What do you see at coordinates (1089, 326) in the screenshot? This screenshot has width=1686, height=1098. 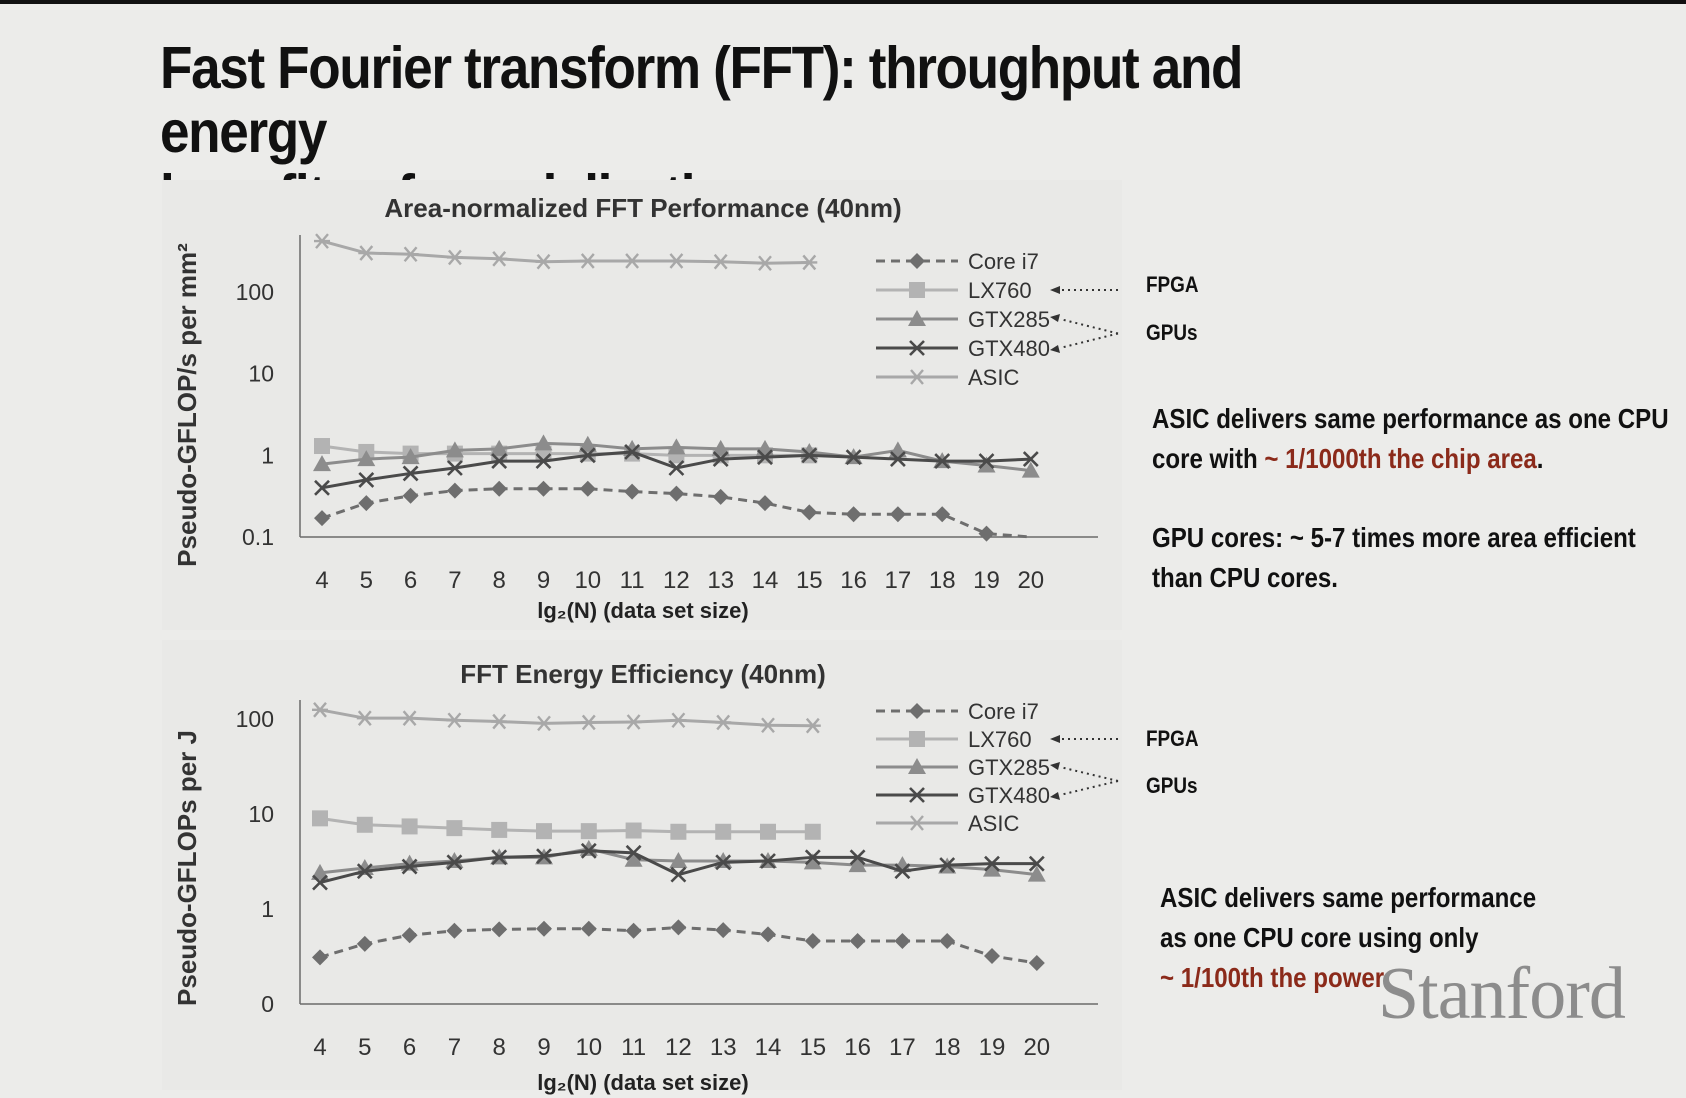 I see `gtx285-arrow` at bounding box center [1089, 326].